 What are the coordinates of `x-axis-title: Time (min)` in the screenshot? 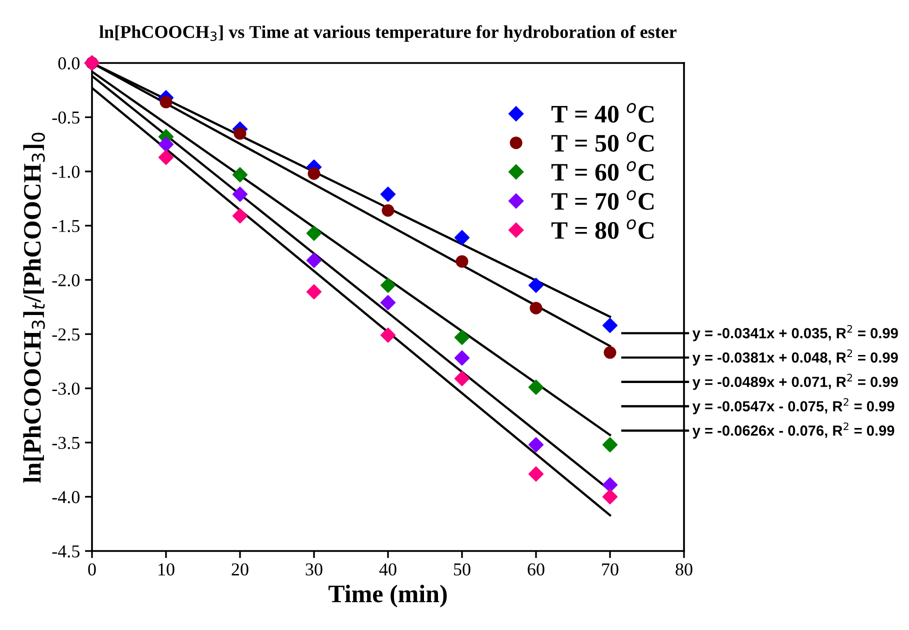 It's located at (387, 596).